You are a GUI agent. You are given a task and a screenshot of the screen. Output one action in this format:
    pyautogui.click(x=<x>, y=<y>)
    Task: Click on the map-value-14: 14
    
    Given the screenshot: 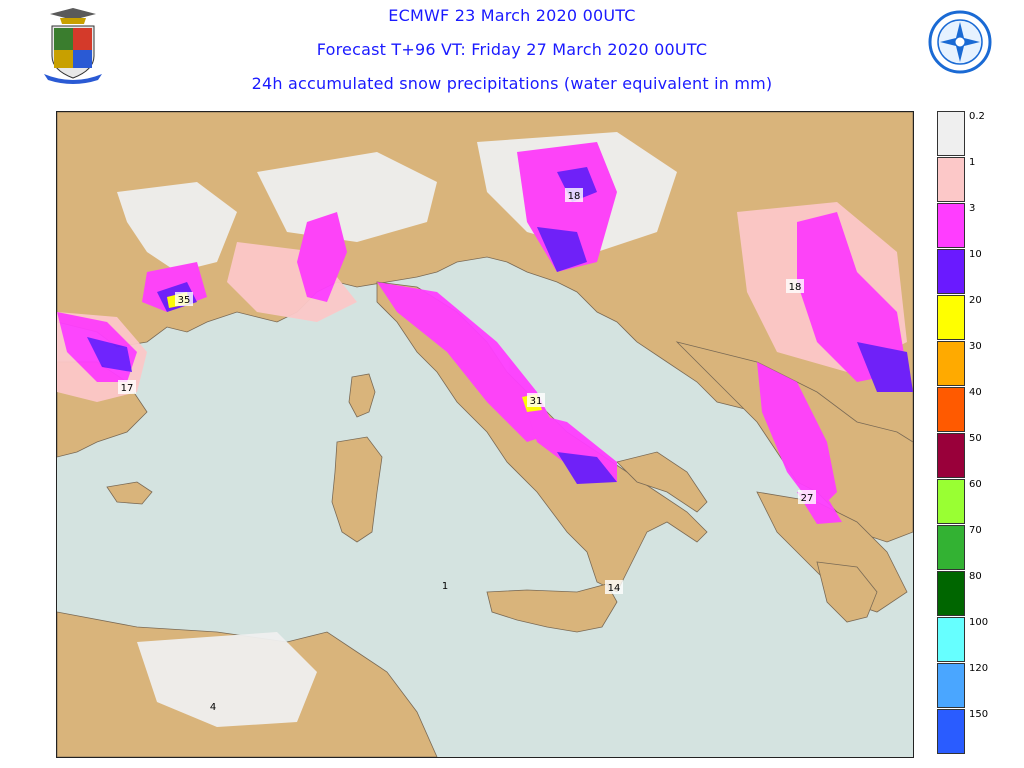 What is the action you would take?
    pyautogui.click(x=614, y=588)
    